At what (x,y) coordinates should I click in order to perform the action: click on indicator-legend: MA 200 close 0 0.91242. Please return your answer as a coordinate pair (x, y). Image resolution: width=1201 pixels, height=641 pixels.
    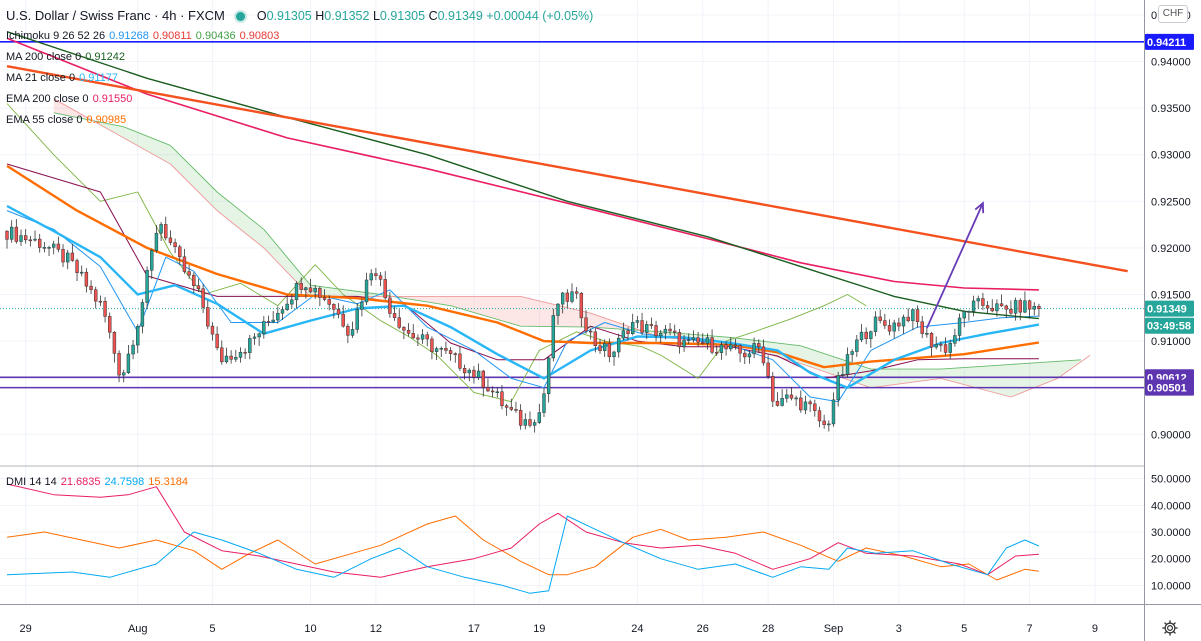
    Looking at the image, I should click on (65, 57).